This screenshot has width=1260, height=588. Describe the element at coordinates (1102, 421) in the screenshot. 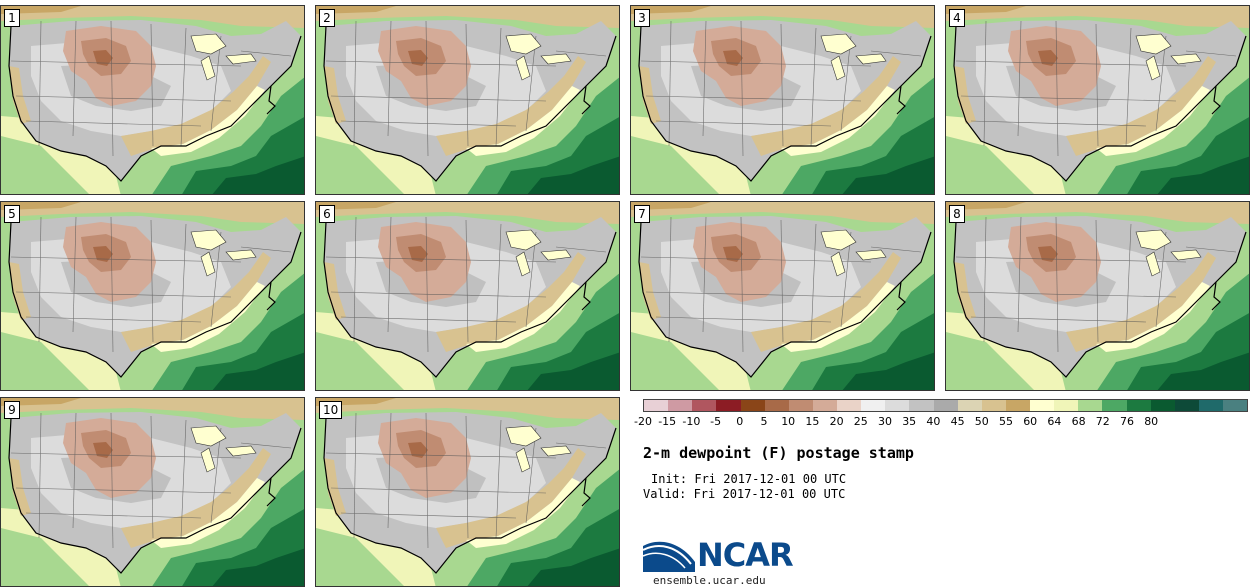

I see `colorbar-tick-label: 72` at that location.